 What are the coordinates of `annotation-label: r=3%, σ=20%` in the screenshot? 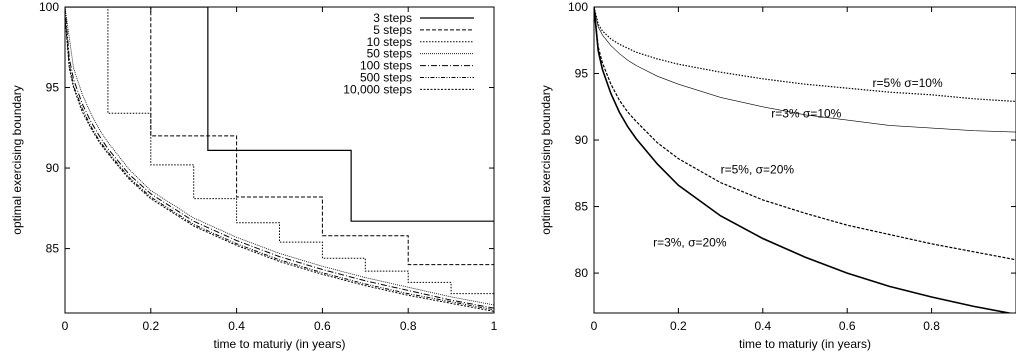 It's located at (690, 242).